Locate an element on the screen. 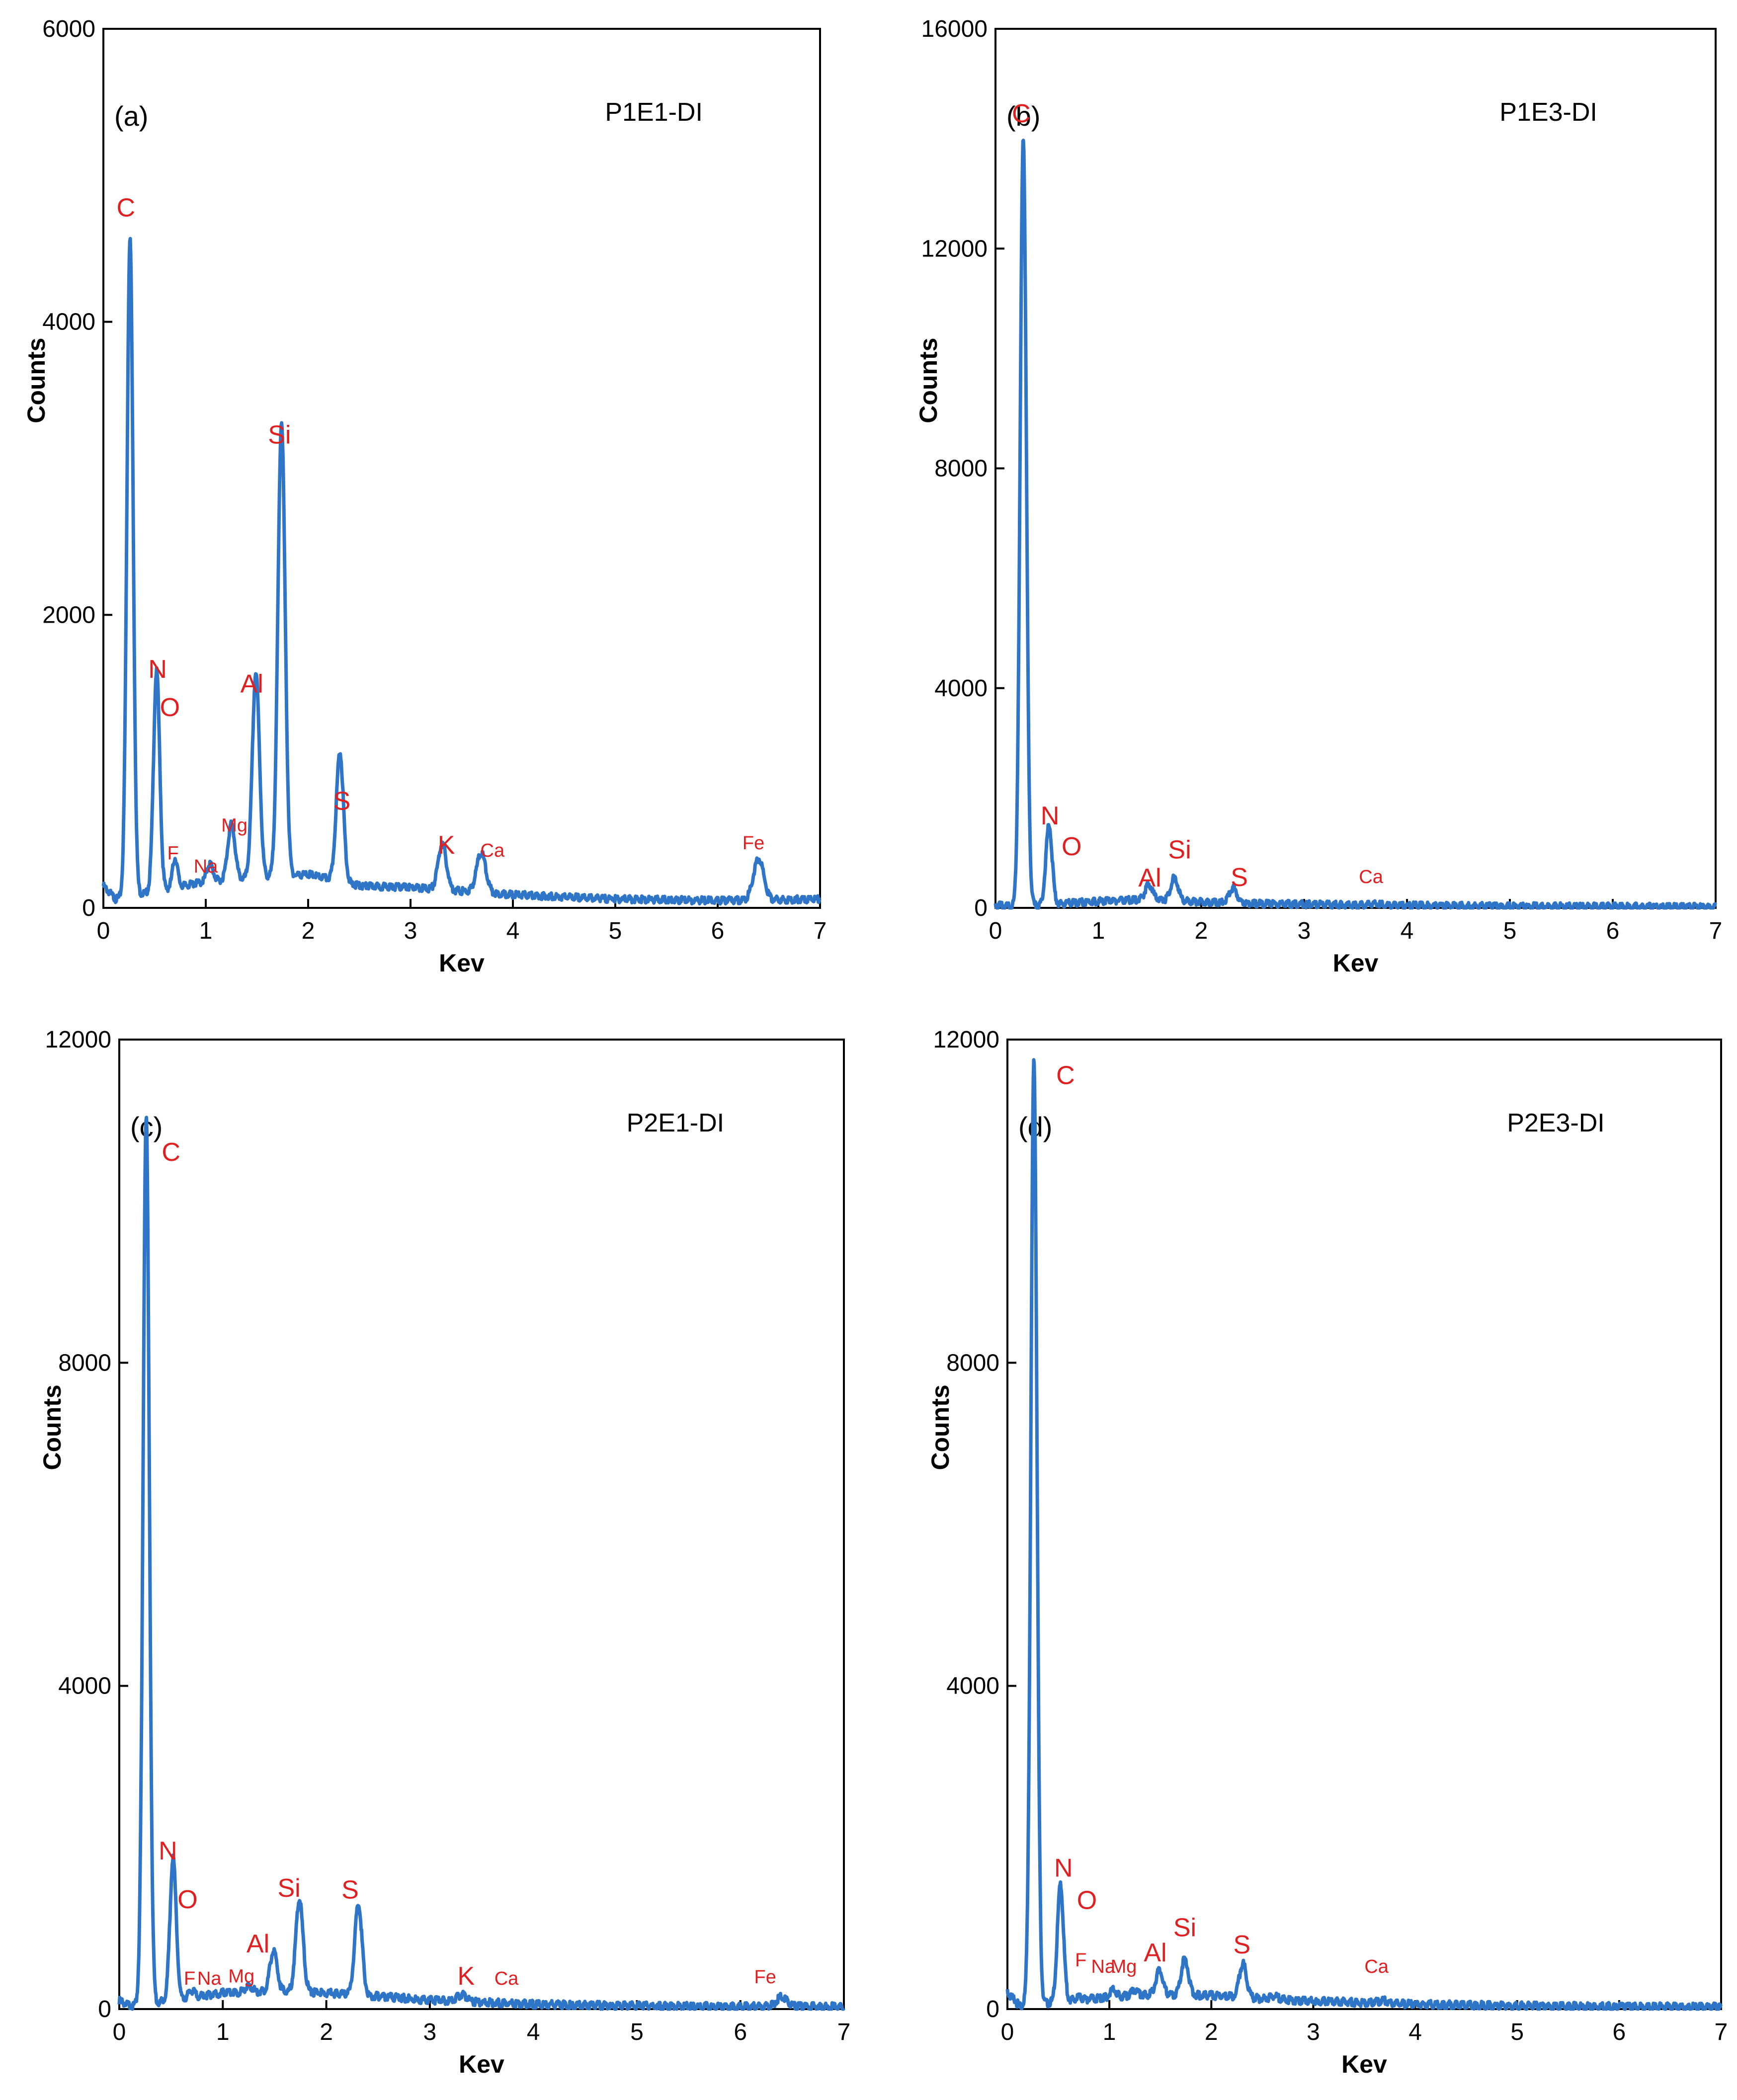 This screenshot has width=1737, height=2100. y-tick-label: 2000 is located at coordinates (68, 615).